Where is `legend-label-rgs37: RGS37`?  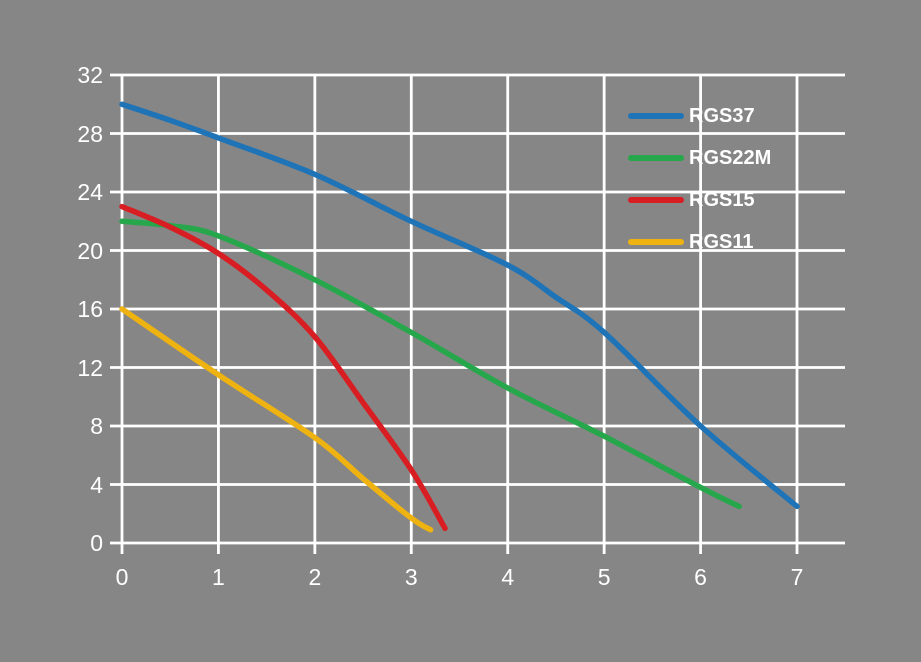
legend-label-rgs37: RGS37 is located at coordinates (722, 115).